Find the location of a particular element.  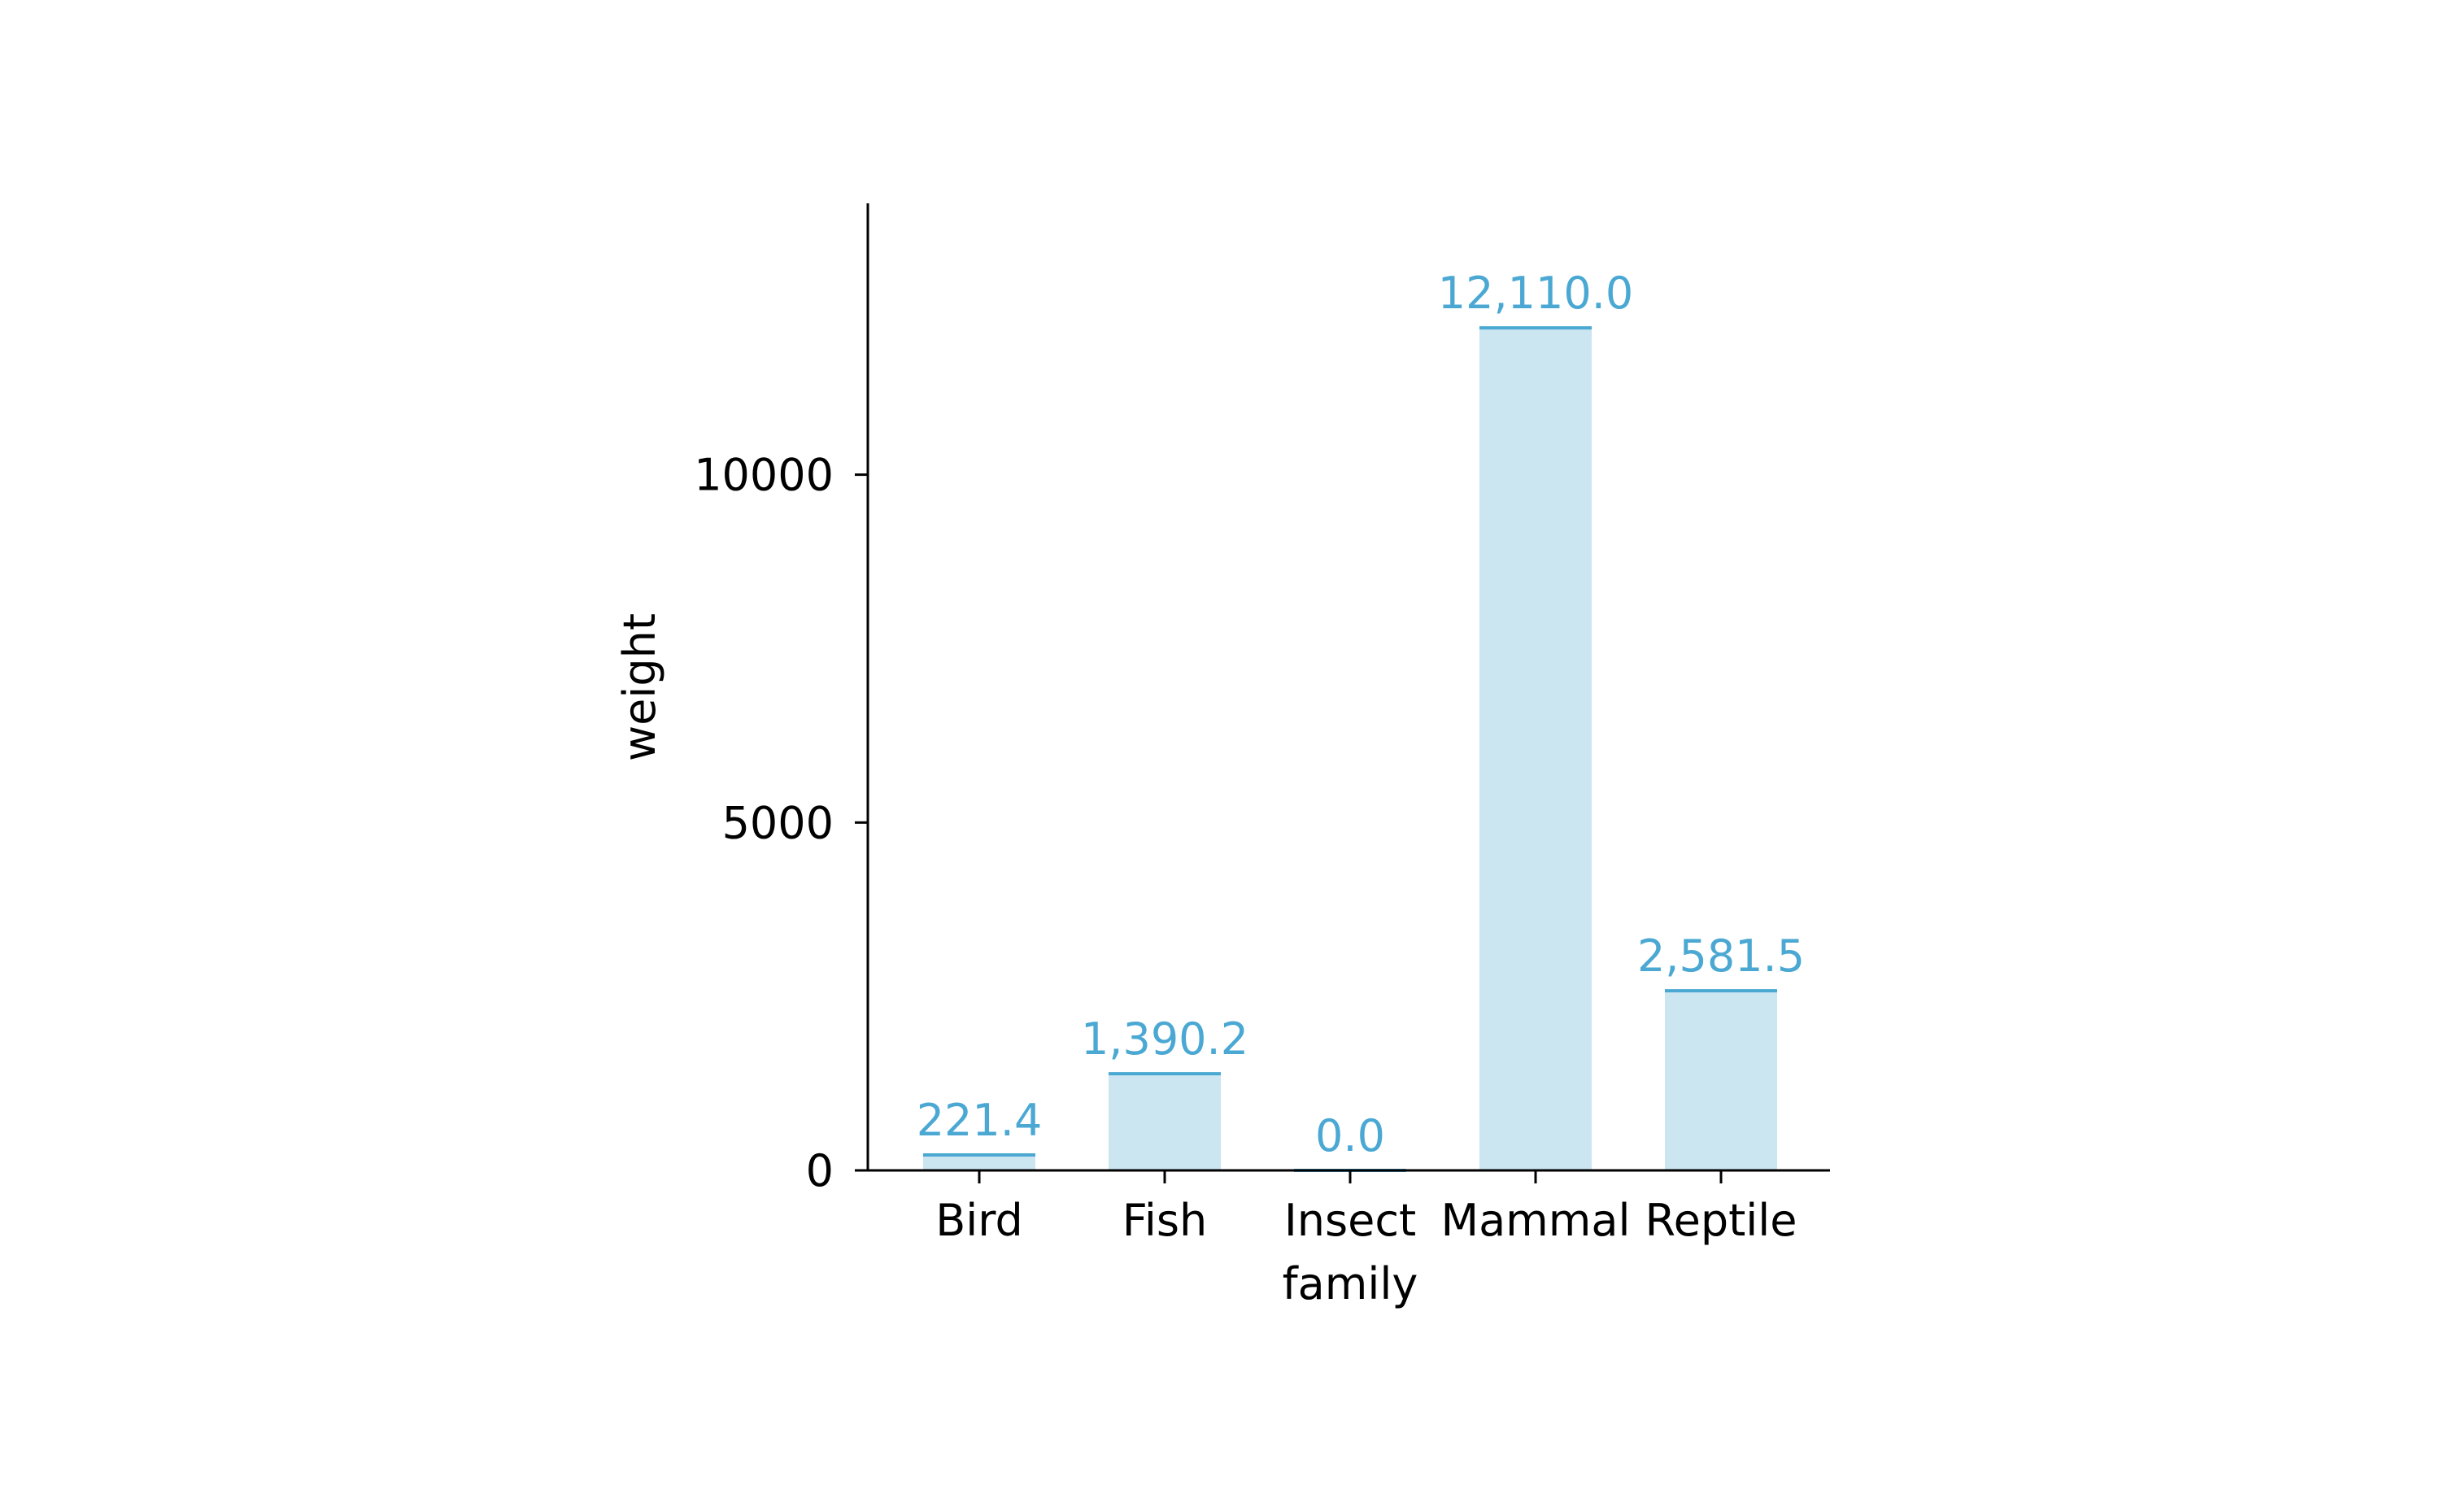

bar-value-label: 221.4 is located at coordinates (980, 1120).